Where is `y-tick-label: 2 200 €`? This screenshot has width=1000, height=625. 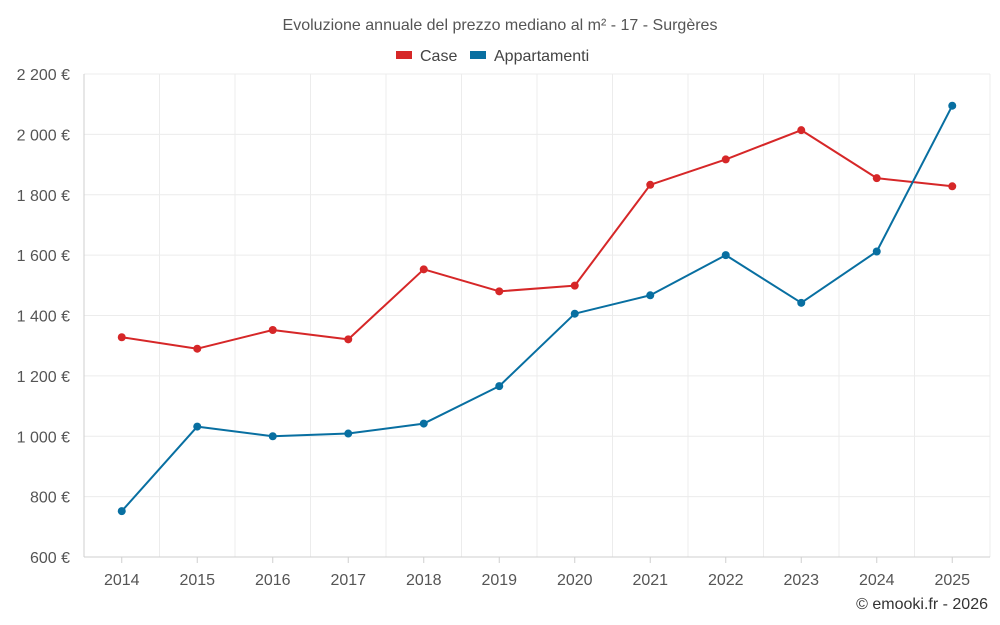
y-tick-label: 2 200 € is located at coordinates (43, 75).